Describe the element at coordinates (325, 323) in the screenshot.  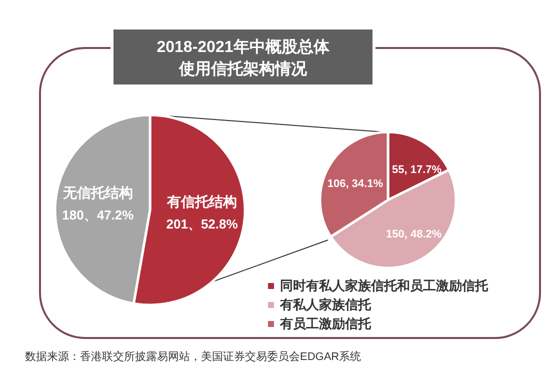
I see `legend-label: 有员工激励信托` at that location.